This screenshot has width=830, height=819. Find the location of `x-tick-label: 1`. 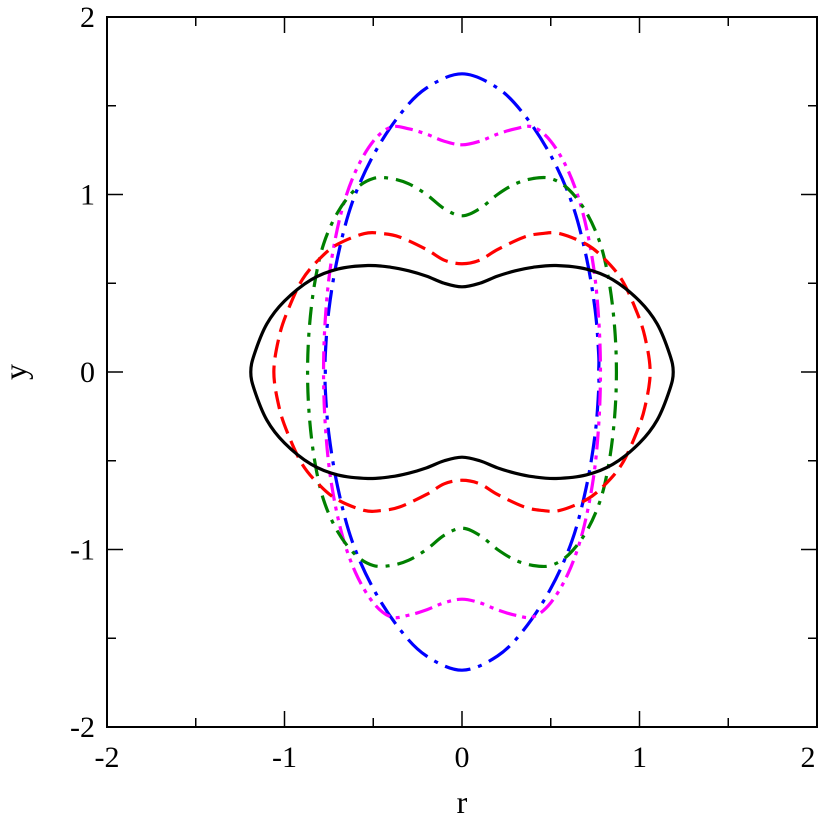

x-tick-label: 1 is located at coordinates (639, 757).